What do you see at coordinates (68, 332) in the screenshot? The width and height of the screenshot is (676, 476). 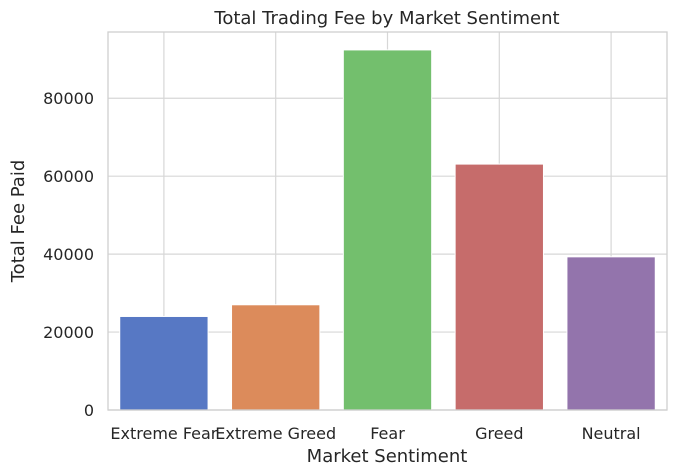 I see `y-tick-label: 20000` at bounding box center [68, 332].